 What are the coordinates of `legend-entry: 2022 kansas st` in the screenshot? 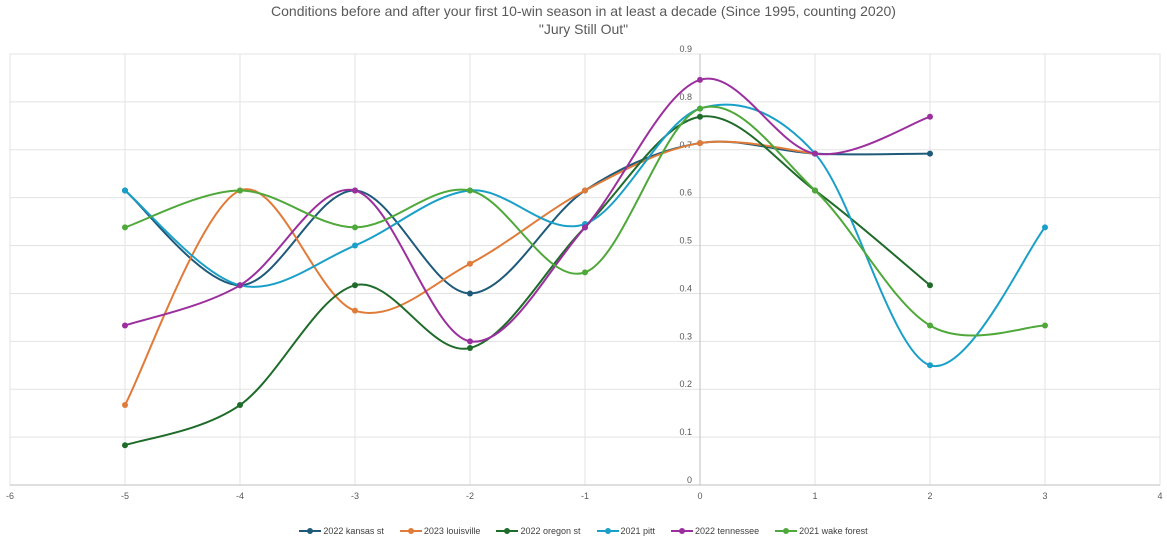 It's located at (341, 531).